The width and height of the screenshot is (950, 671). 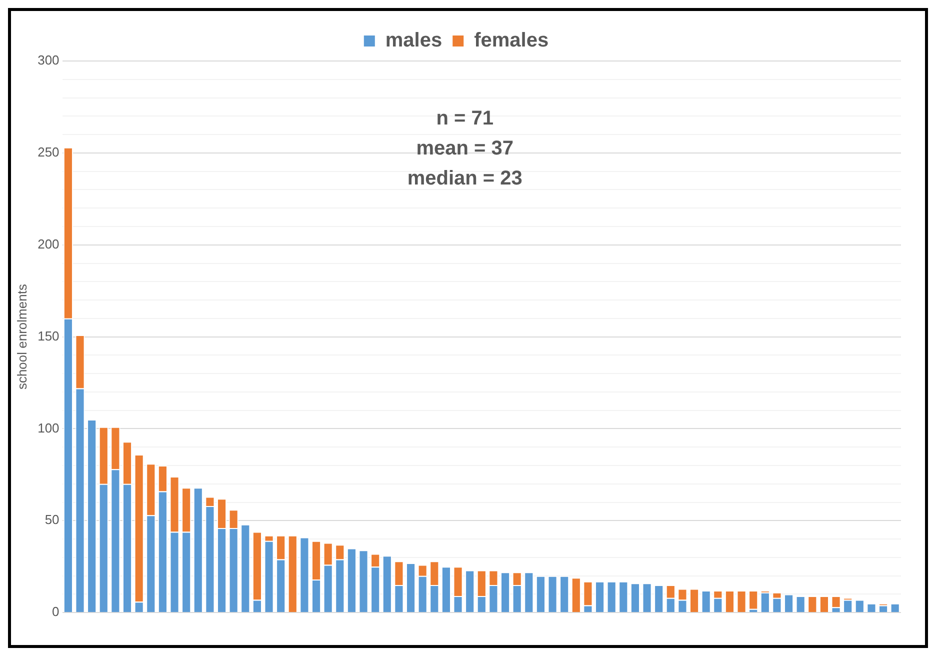 What do you see at coordinates (49, 428) in the screenshot?
I see `y-tick-label: 100` at bounding box center [49, 428].